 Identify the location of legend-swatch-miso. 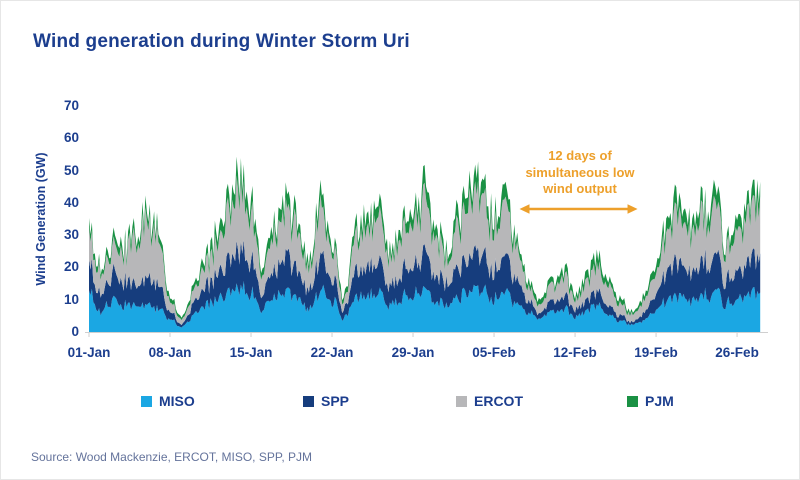
(146, 401).